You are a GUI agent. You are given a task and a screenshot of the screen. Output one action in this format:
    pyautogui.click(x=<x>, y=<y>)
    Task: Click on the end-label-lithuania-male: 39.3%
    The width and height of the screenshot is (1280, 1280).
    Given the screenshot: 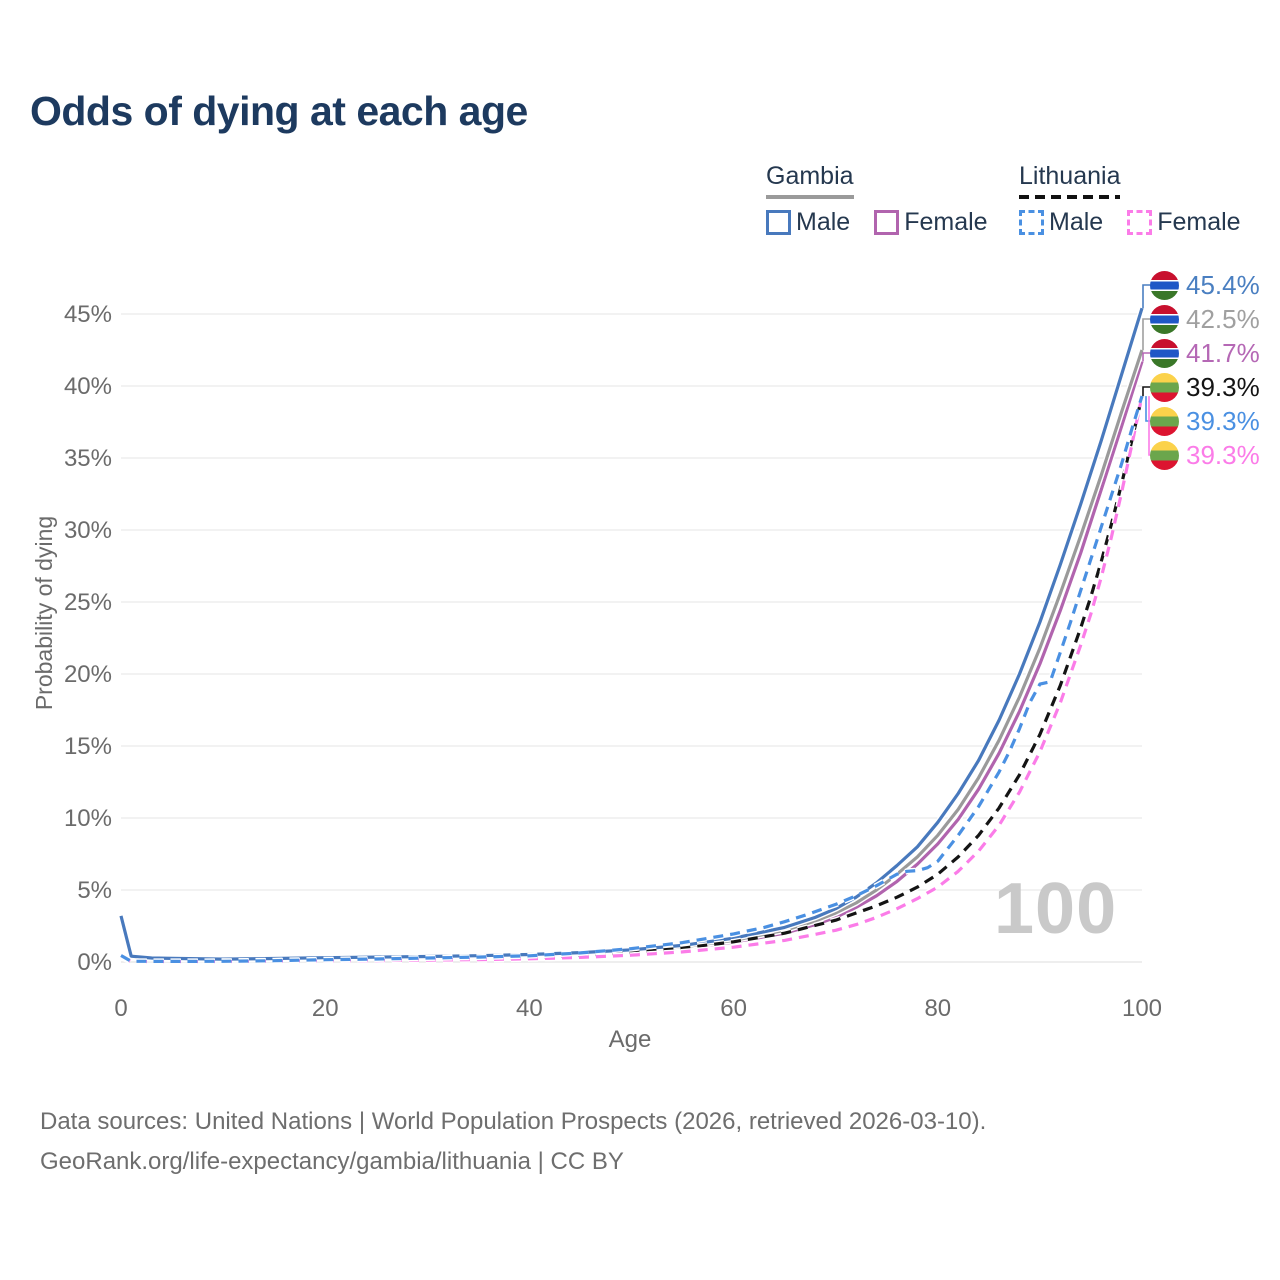 What is the action you would take?
    pyautogui.click(x=1205, y=421)
    